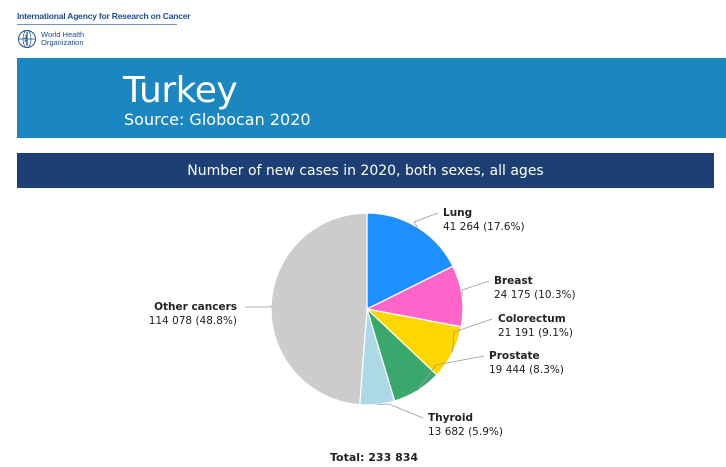 This screenshot has width=726, height=467. What do you see at coordinates (217, 119) in the screenshot?
I see `source-line: Source: Globocan 2020` at bounding box center [217, 119].